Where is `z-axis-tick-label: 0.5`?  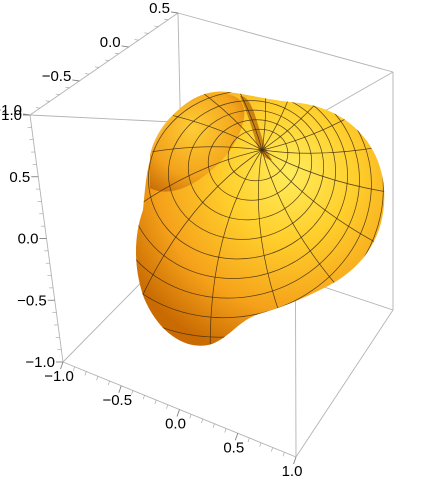
z-axis-tick-label: 0.5 is located at coordinates (19, 177).